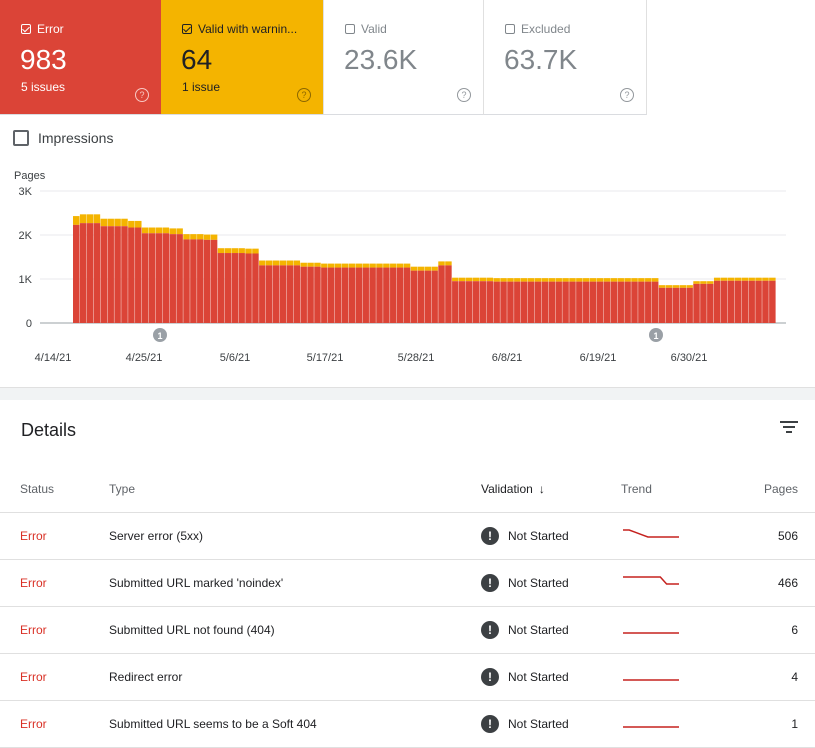  I want to click on card-excluded: Excluded 63.7K ?, so click(565, 57).